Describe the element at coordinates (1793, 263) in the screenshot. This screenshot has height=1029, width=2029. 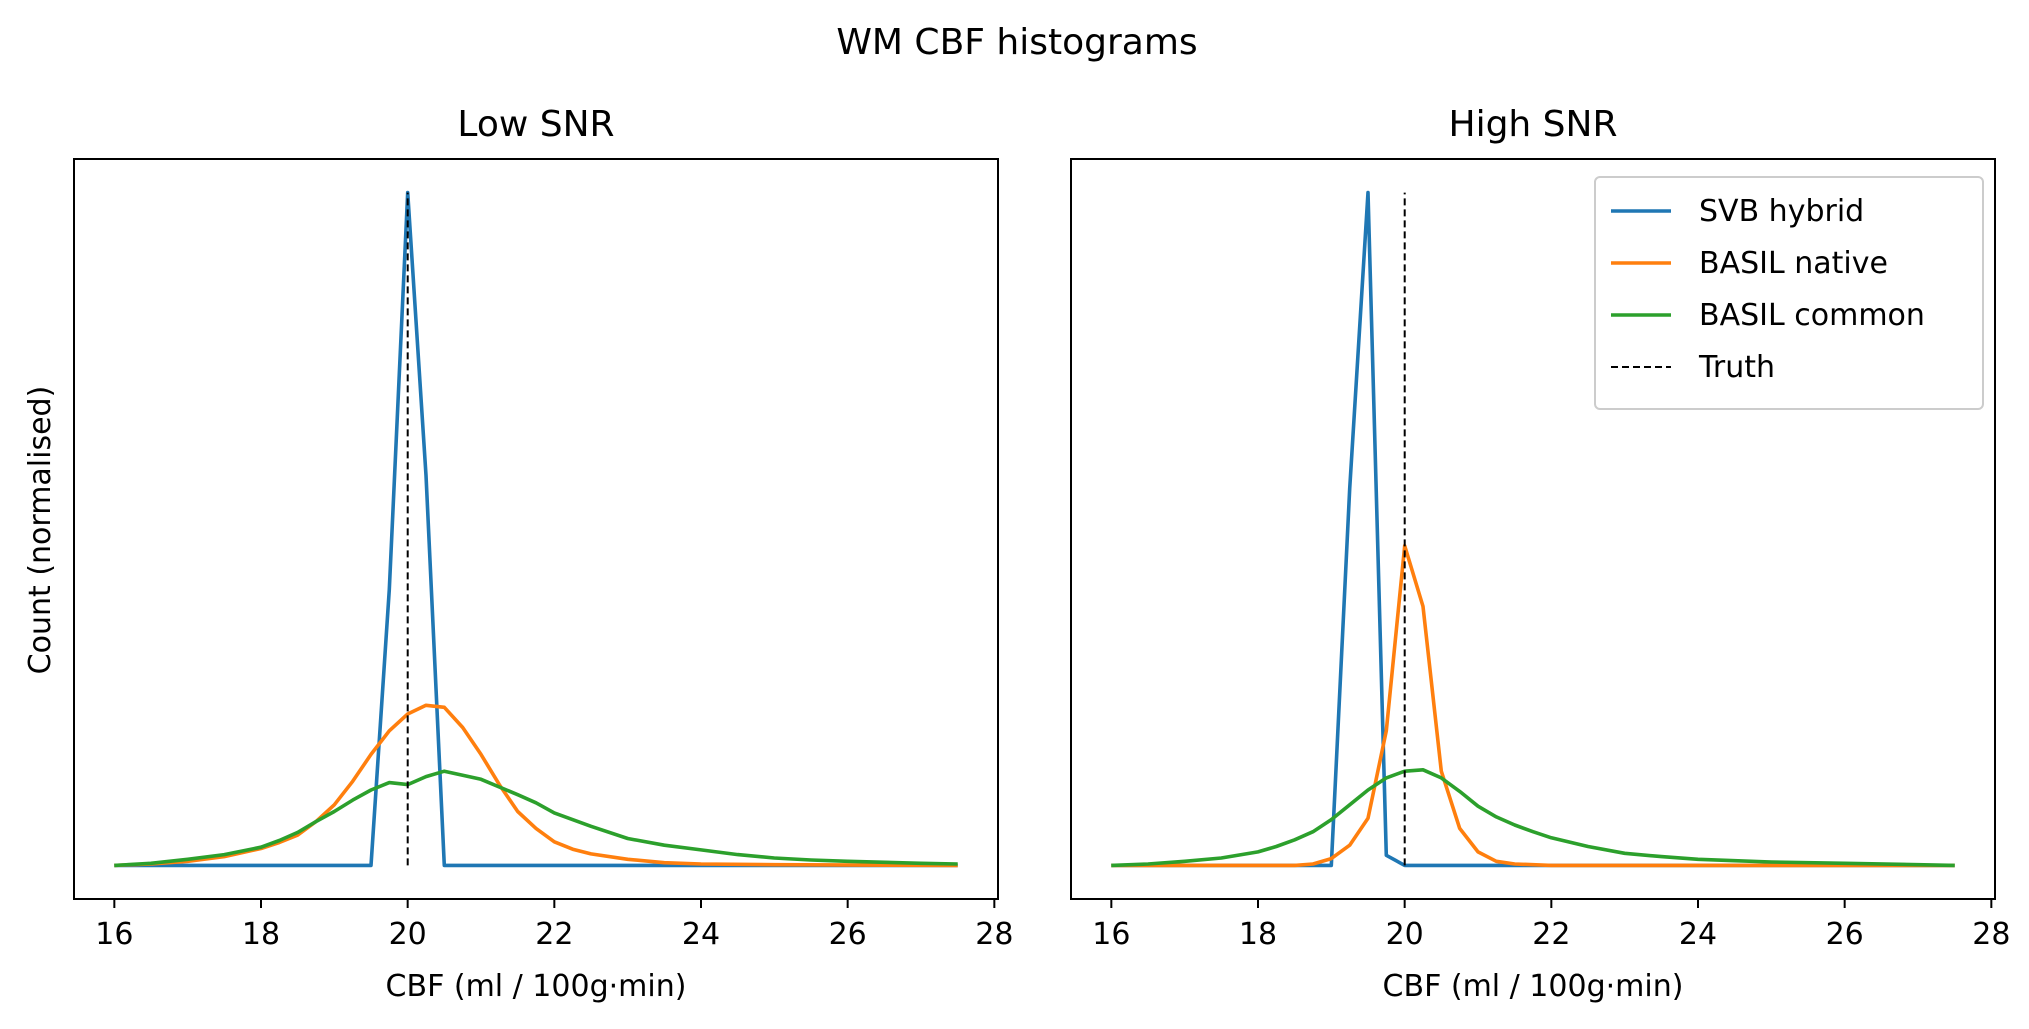
I see `legend-label: BASIL native` at that location.